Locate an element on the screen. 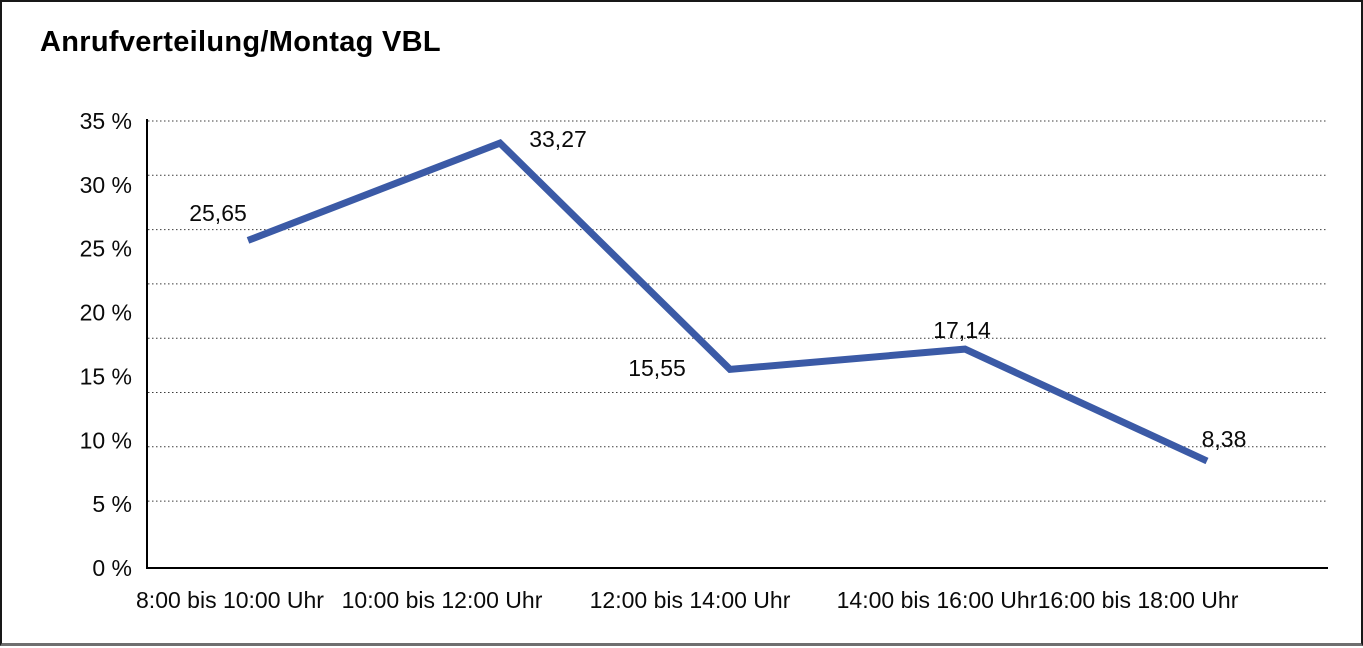 The height and width of the screenshot is (648, 1363). y-tick-label: 30 % is located at coordinates (106, 185).